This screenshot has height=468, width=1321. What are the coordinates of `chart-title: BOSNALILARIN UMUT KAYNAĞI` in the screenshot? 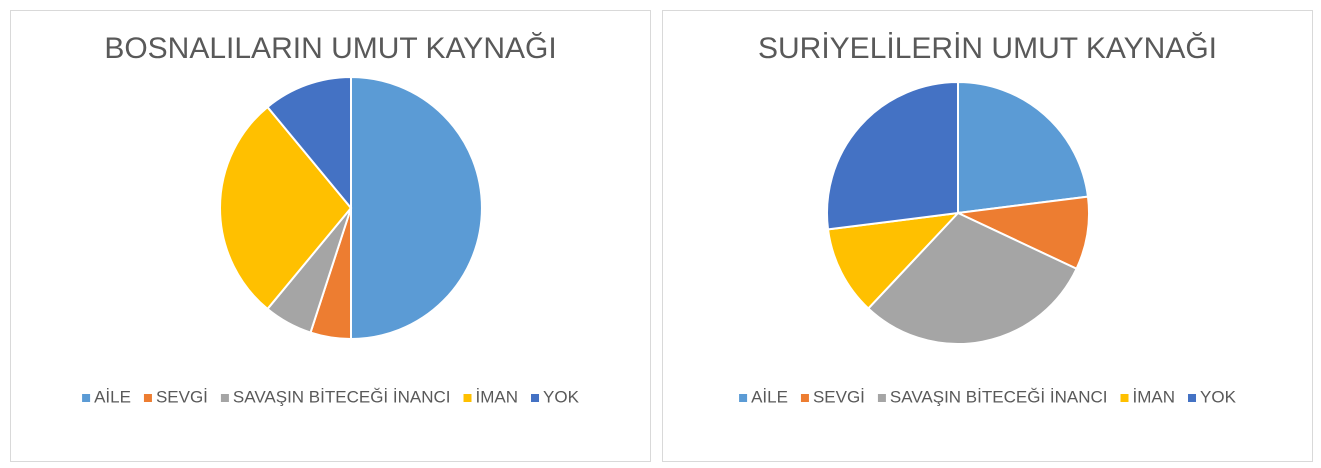 It's located at (330, 48).